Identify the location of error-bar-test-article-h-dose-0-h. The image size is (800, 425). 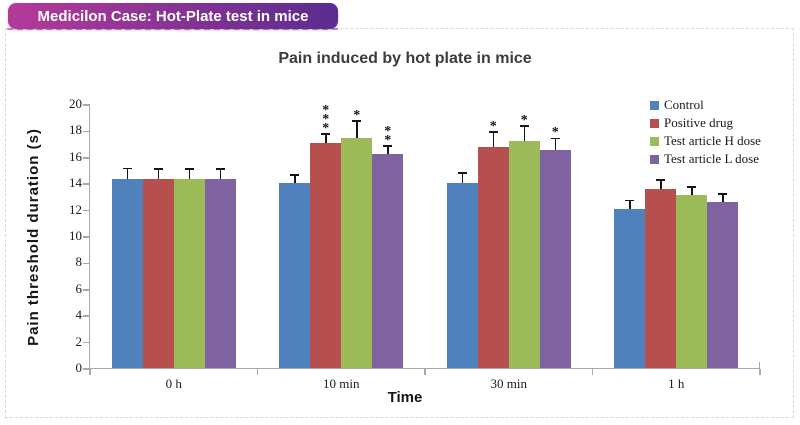
(189, 174).